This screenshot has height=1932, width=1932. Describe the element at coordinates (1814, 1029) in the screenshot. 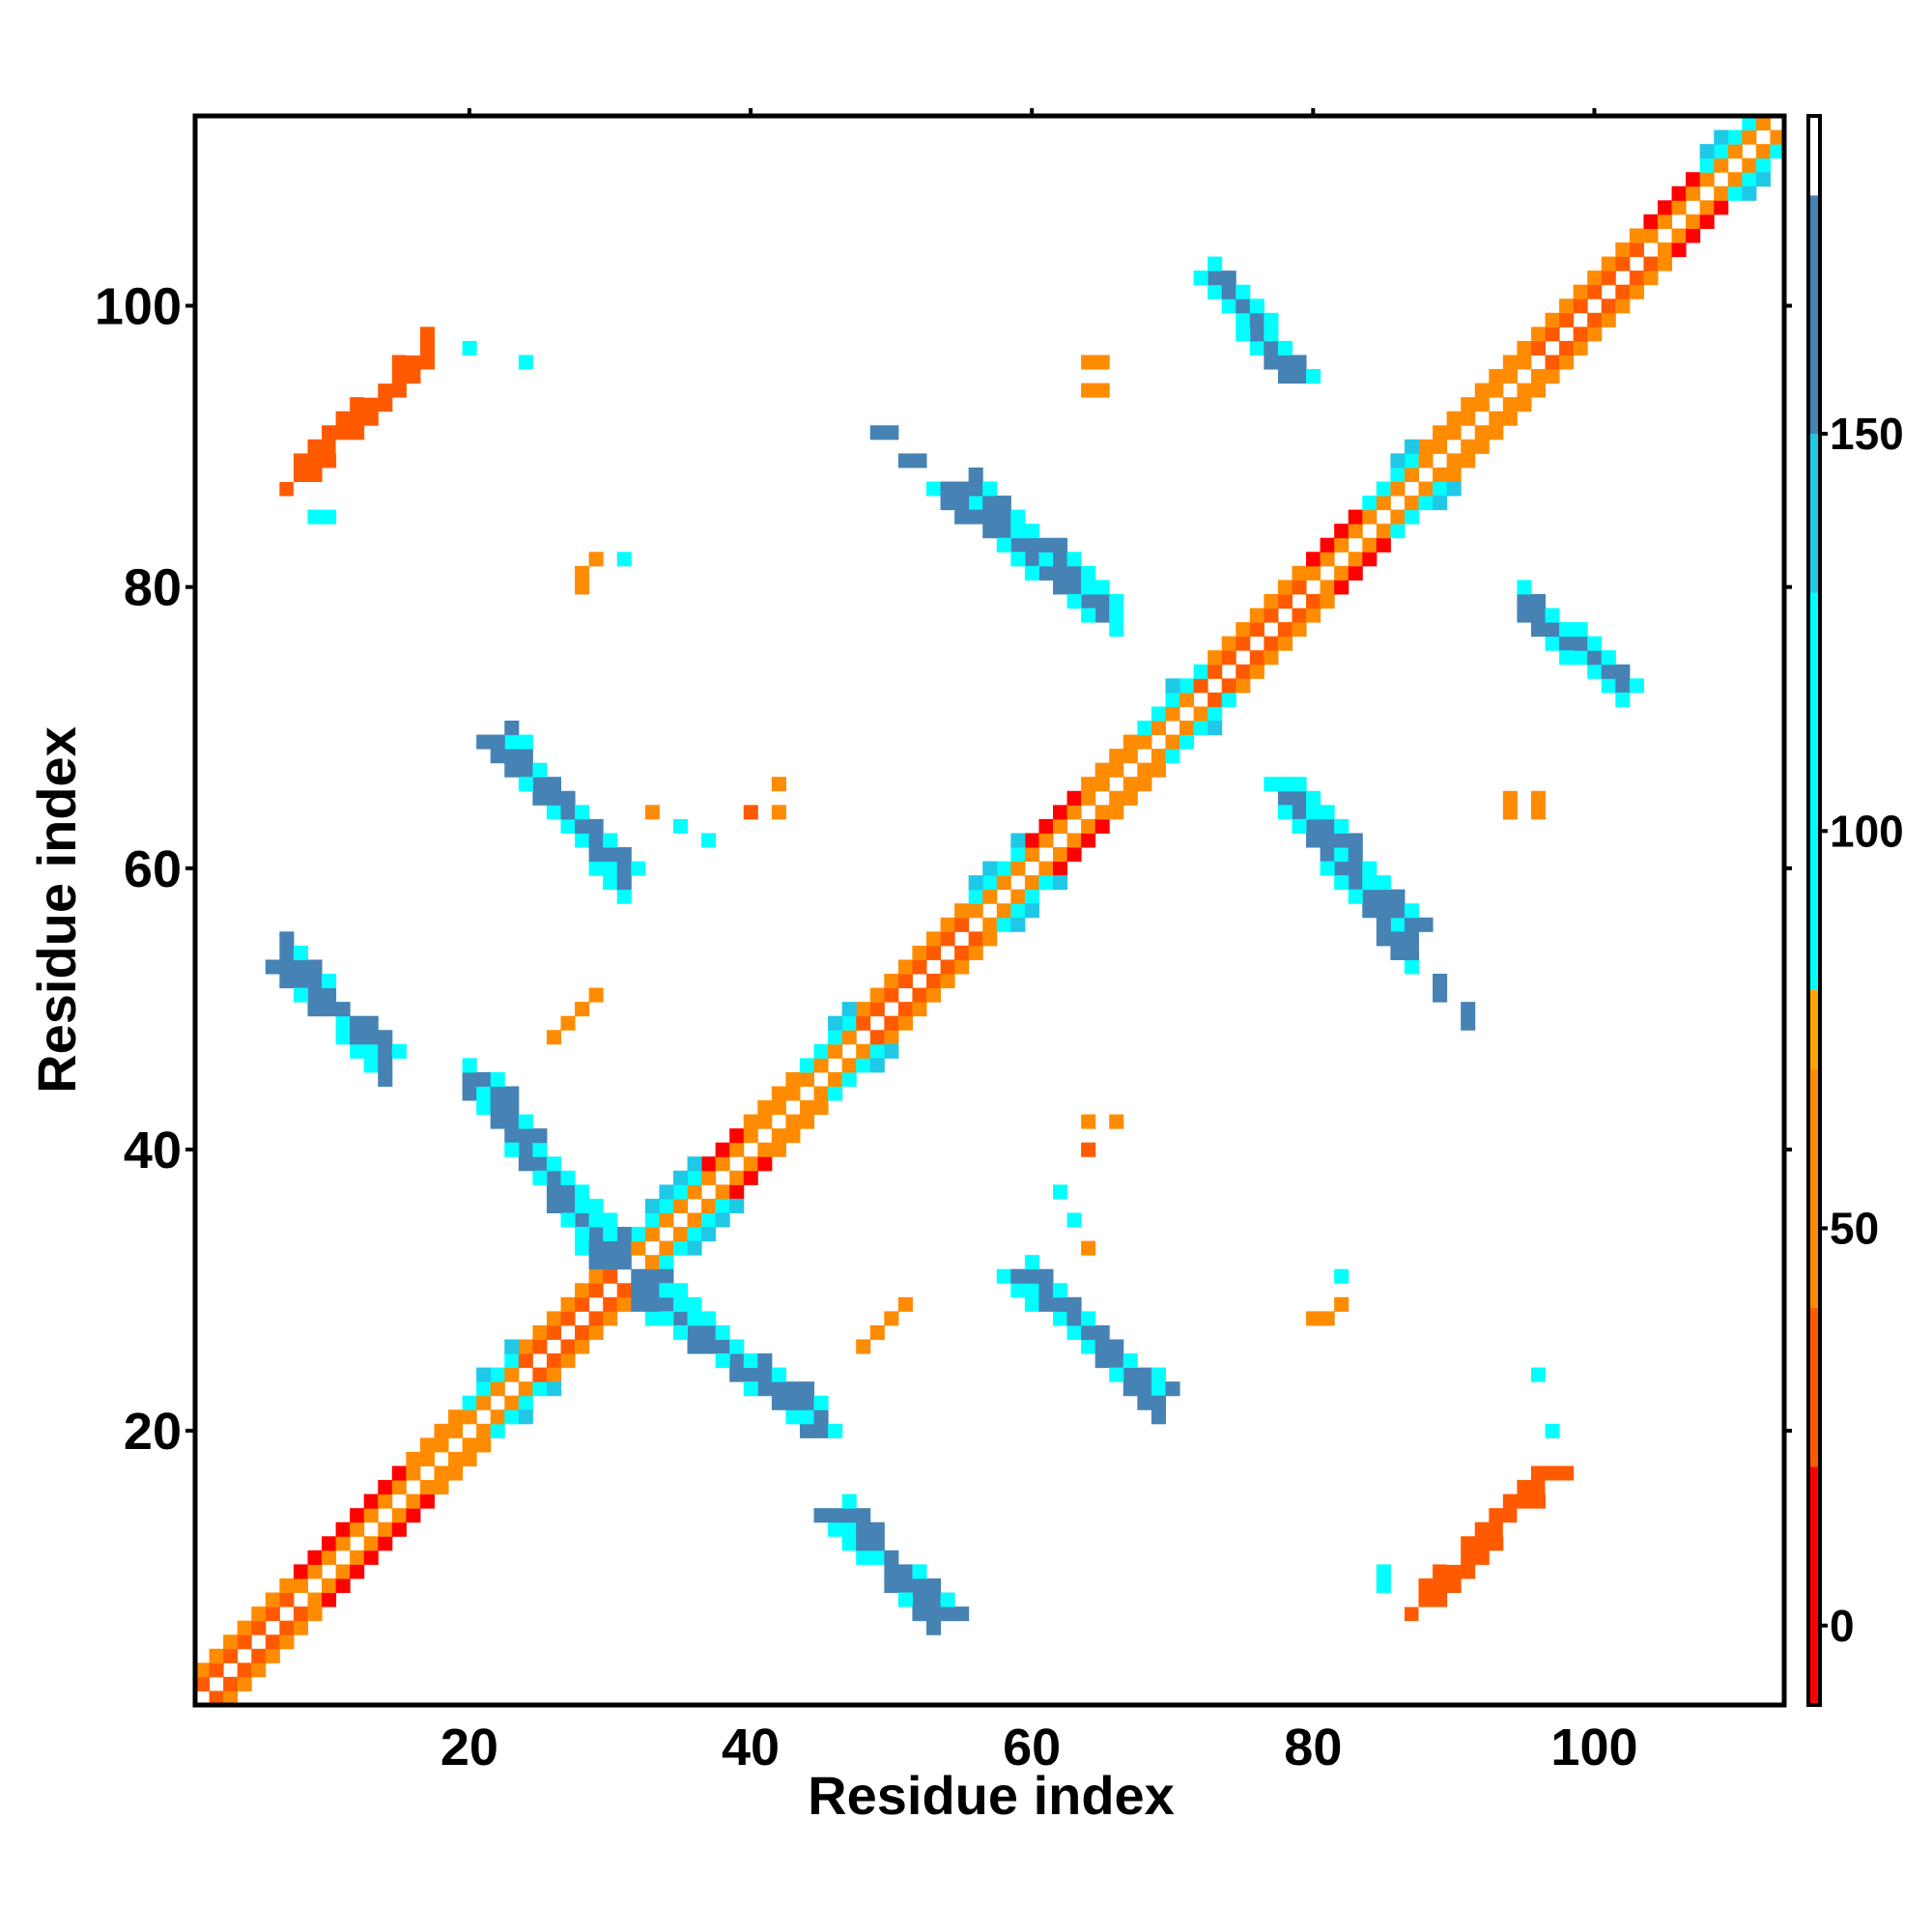

I see `colorbar-band` at that location.